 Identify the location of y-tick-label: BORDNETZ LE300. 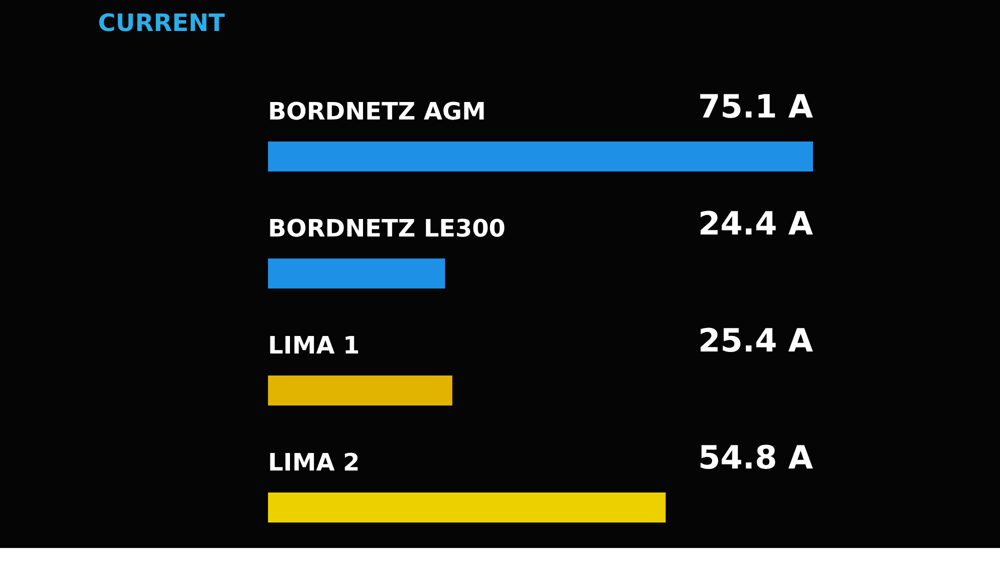
(387, 228).